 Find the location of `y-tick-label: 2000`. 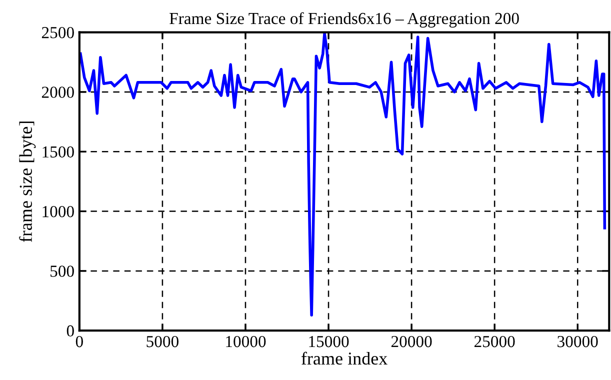

y-tick-label: 2000 is located at coordinates (58, 92).